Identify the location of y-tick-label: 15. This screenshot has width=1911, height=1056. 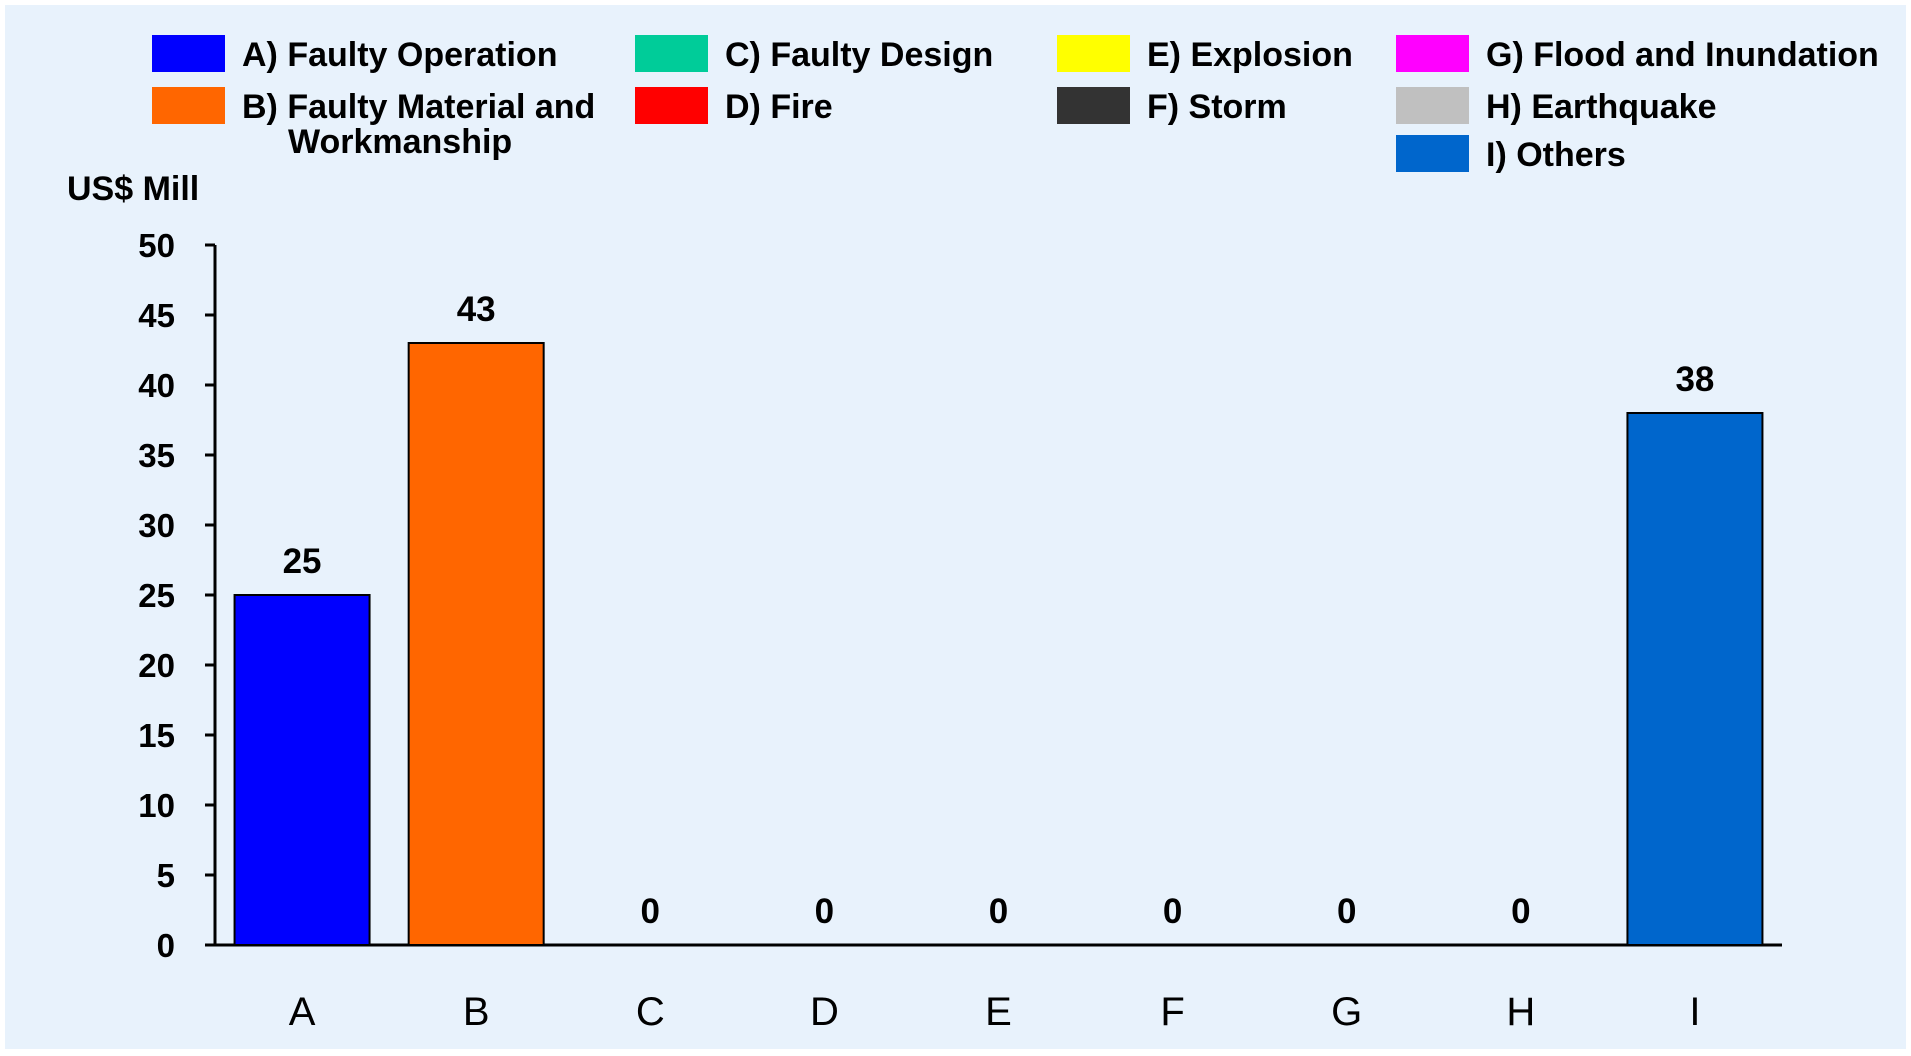
(156, 735).